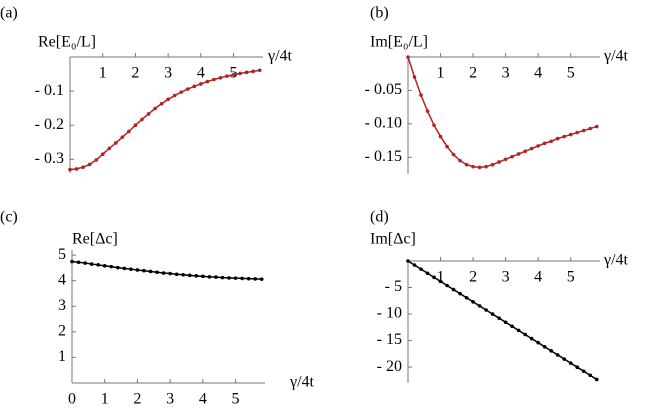 This screenshot has height=412, width=654. I want to click on y-tick-label: - 0.05, so click(383, 89).